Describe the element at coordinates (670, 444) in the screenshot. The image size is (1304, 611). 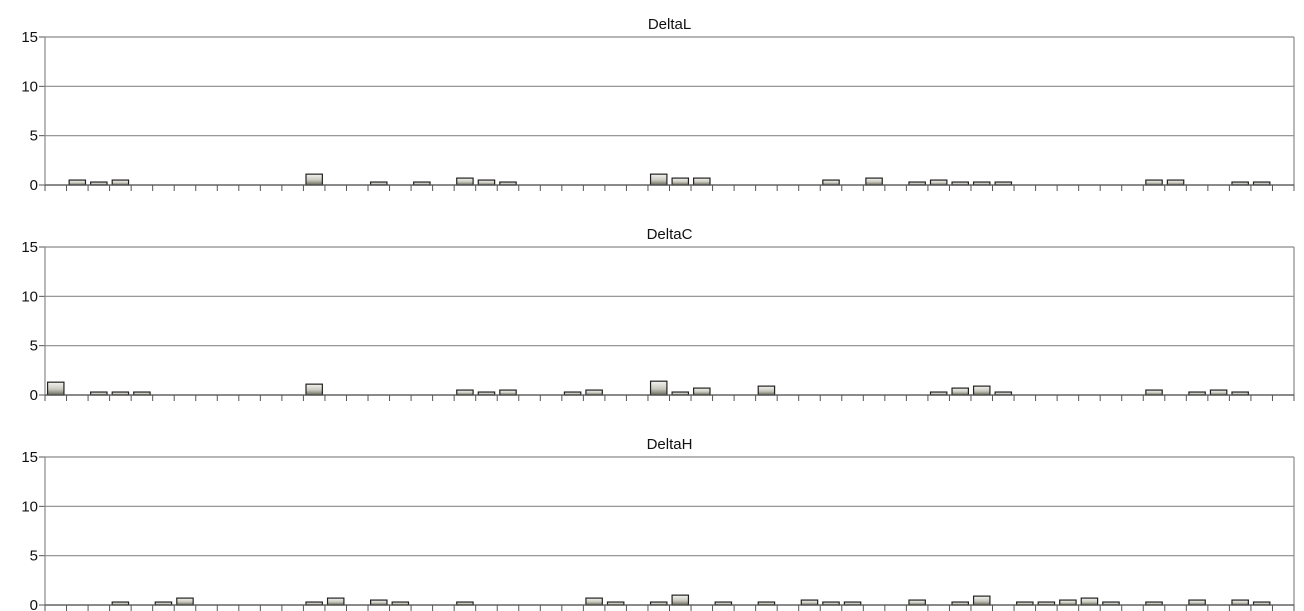
I see `chart-title: DeltaH` at that location.